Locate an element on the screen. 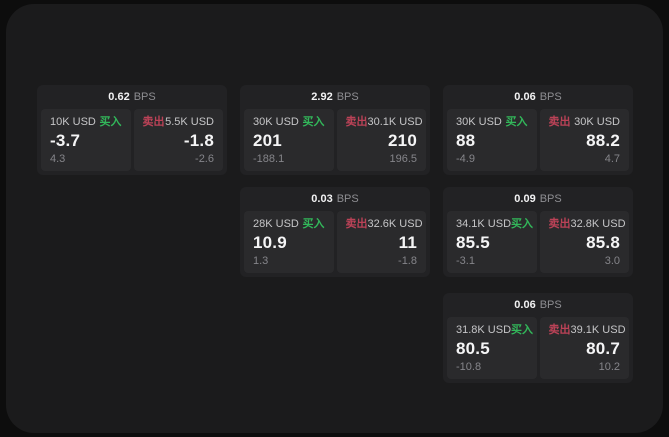 The width and height of the screenshot is (669, 437). buy-change: 1.3 is located at coordinates (261, 261).